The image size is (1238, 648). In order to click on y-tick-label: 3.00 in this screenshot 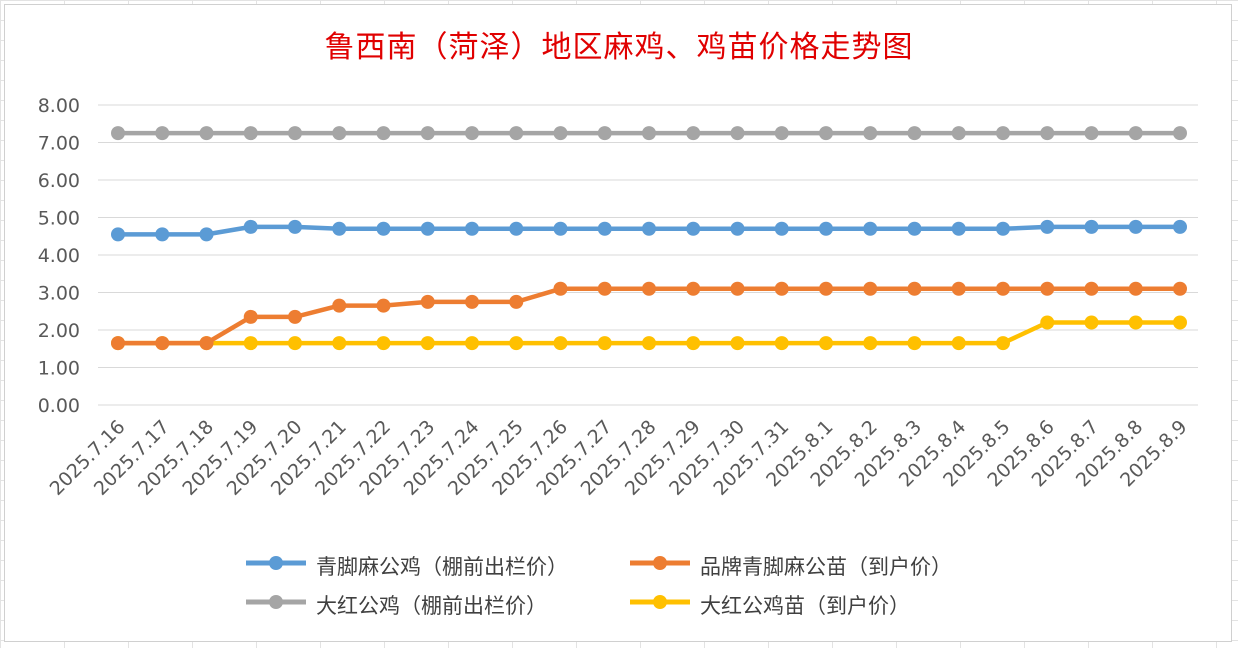, I will do `click(59, 294)`.